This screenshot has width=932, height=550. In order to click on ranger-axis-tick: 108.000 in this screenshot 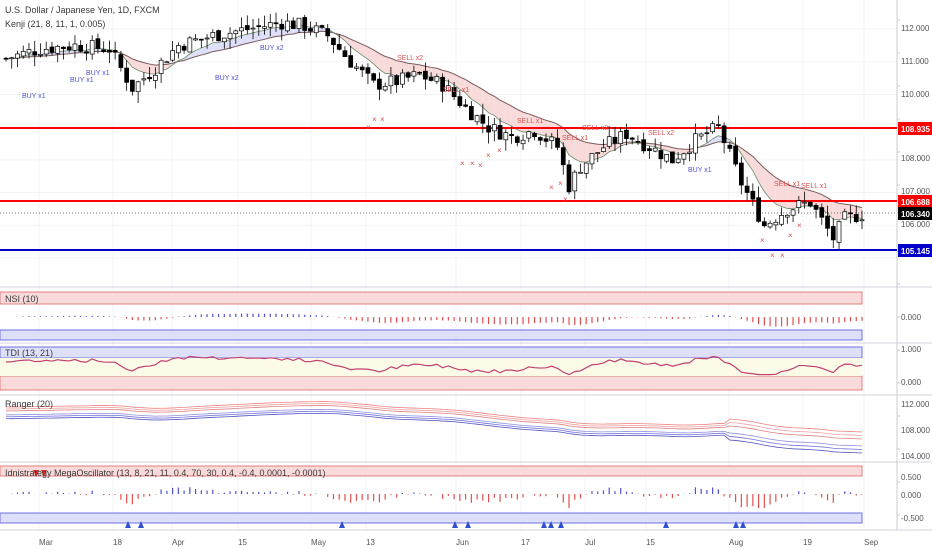, I will do `click(915, 430)`.